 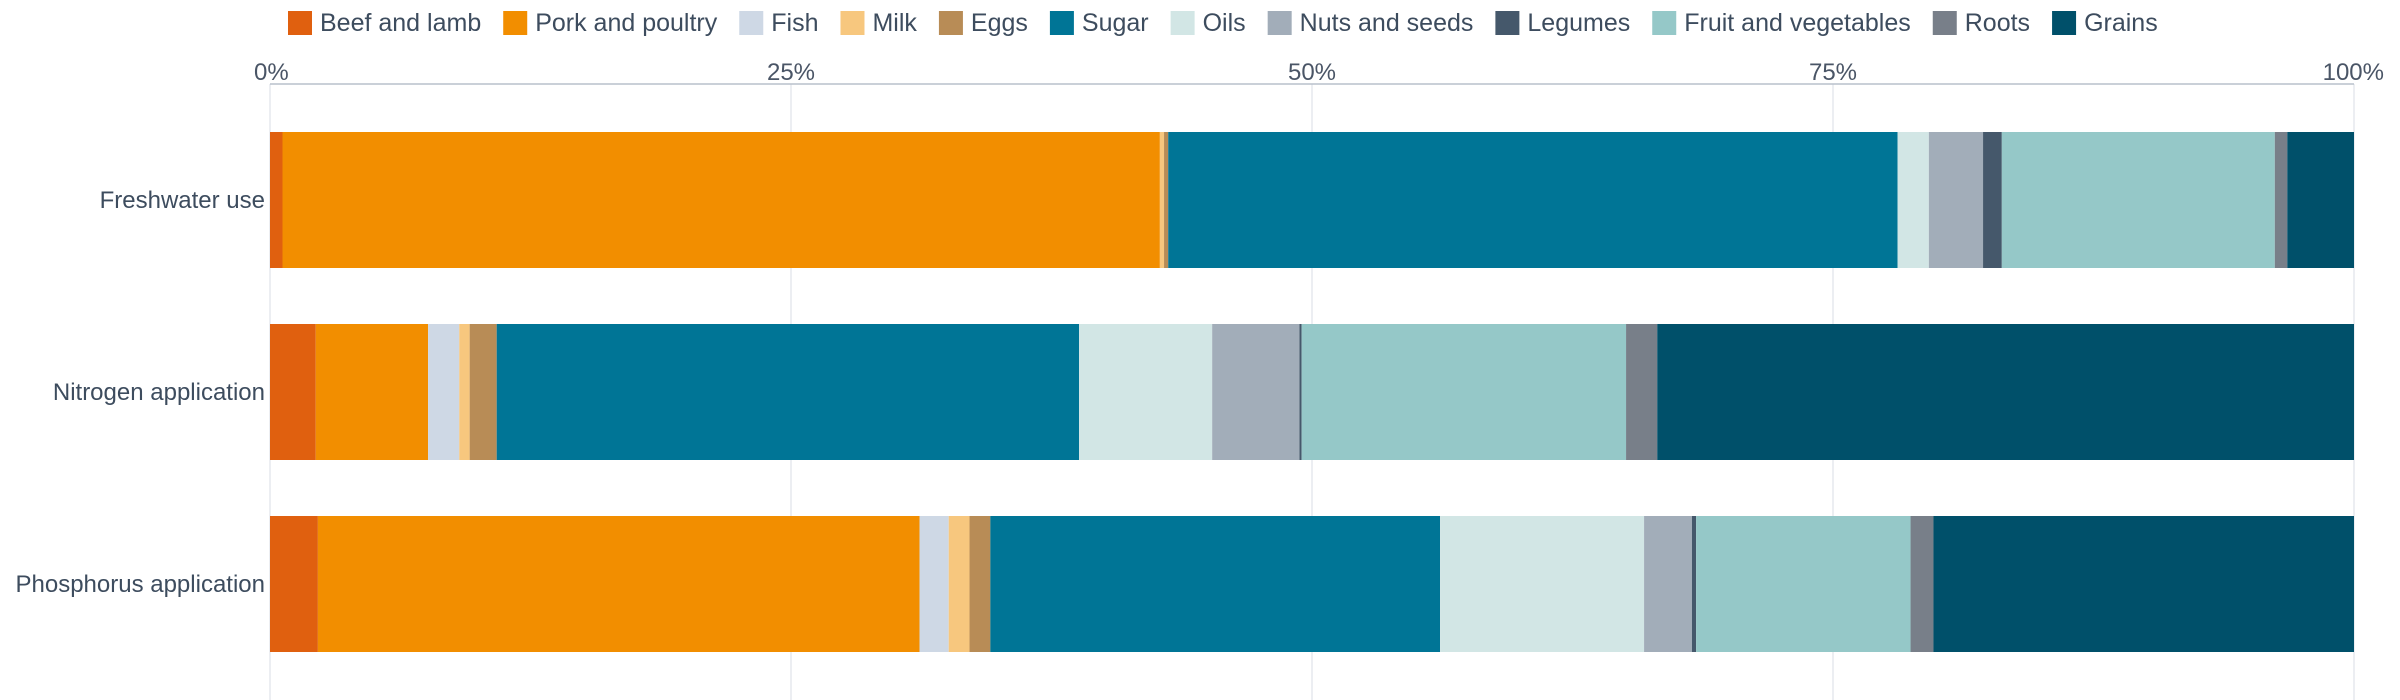 I want to click on legend-label: Legumes, so click(x=1578, y=23).